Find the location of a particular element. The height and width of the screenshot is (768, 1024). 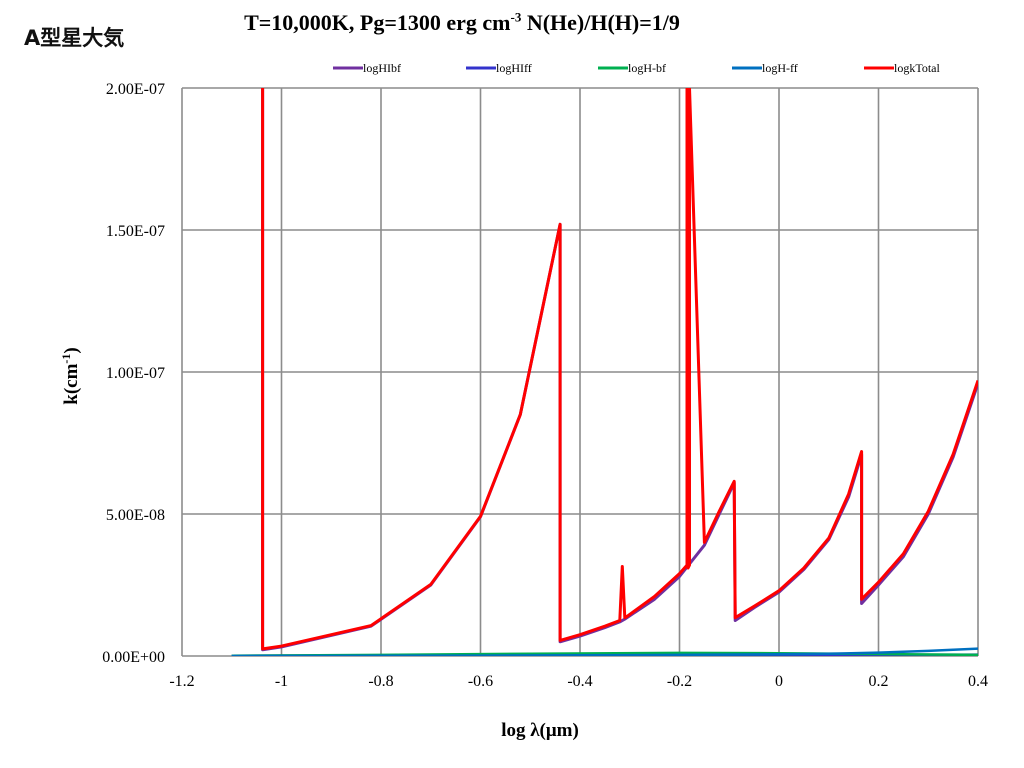

series-line-logH-ff is located at coordinates (604, 651).